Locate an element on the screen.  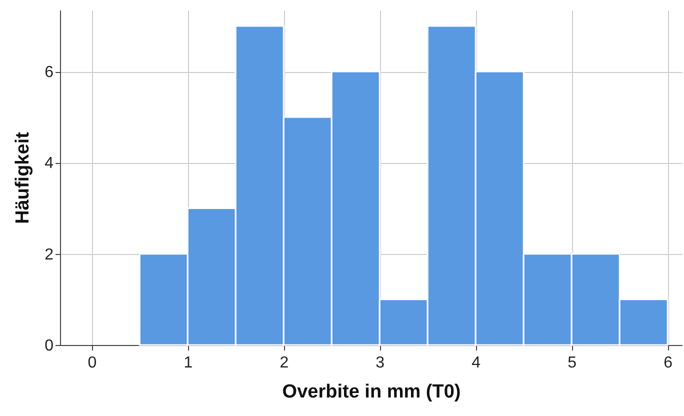
x-tick-label: 4 is located at coordinates (476, 363).